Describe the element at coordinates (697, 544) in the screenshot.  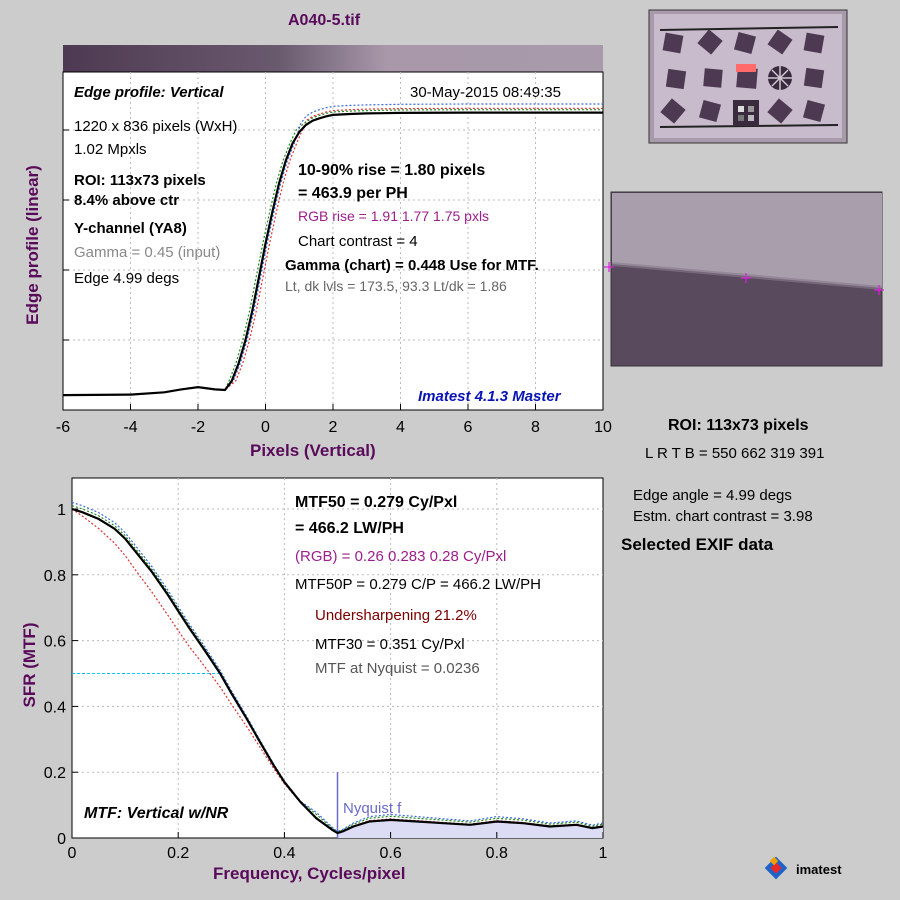
I see `side-exif: Selected EXIF data` at that location.